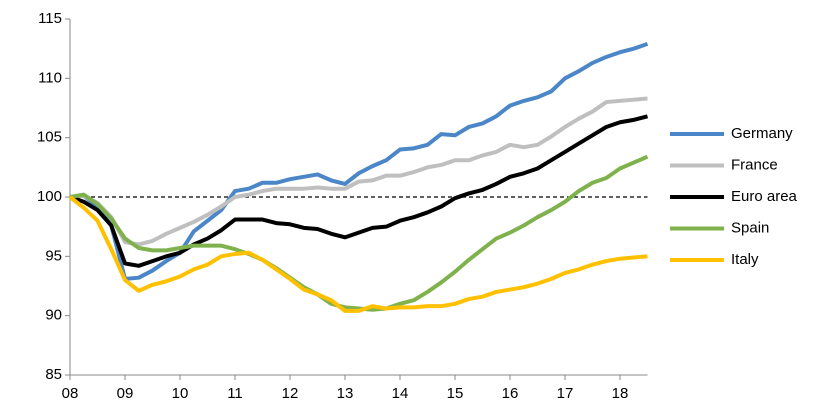 Image resolution: width=827 pixels, height=410 pixels. Describe the element at coordinates (764, 196) in the screenshot. I see `legend-label: Euro area` at that location.